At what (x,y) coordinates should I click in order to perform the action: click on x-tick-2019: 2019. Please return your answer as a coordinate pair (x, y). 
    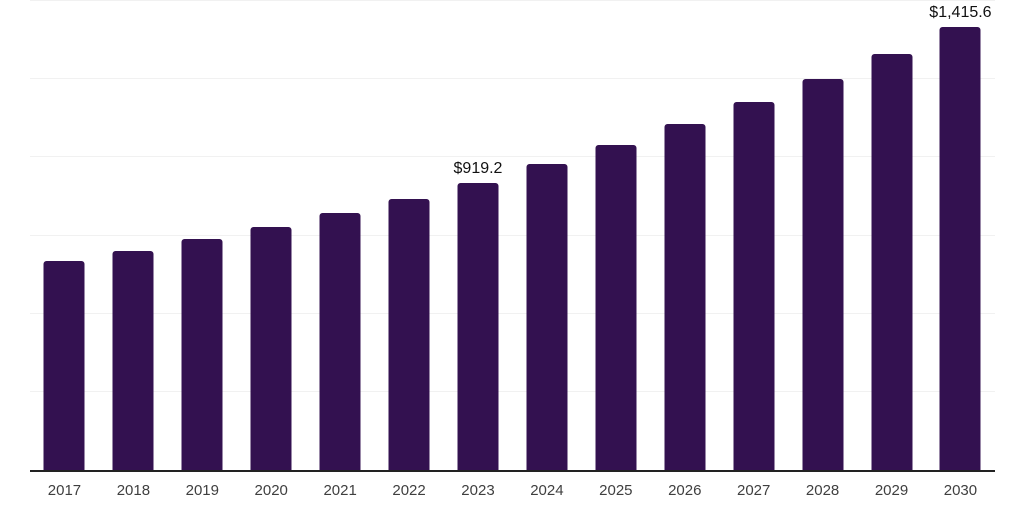
    Looking at the image, I should click on (202, 490).